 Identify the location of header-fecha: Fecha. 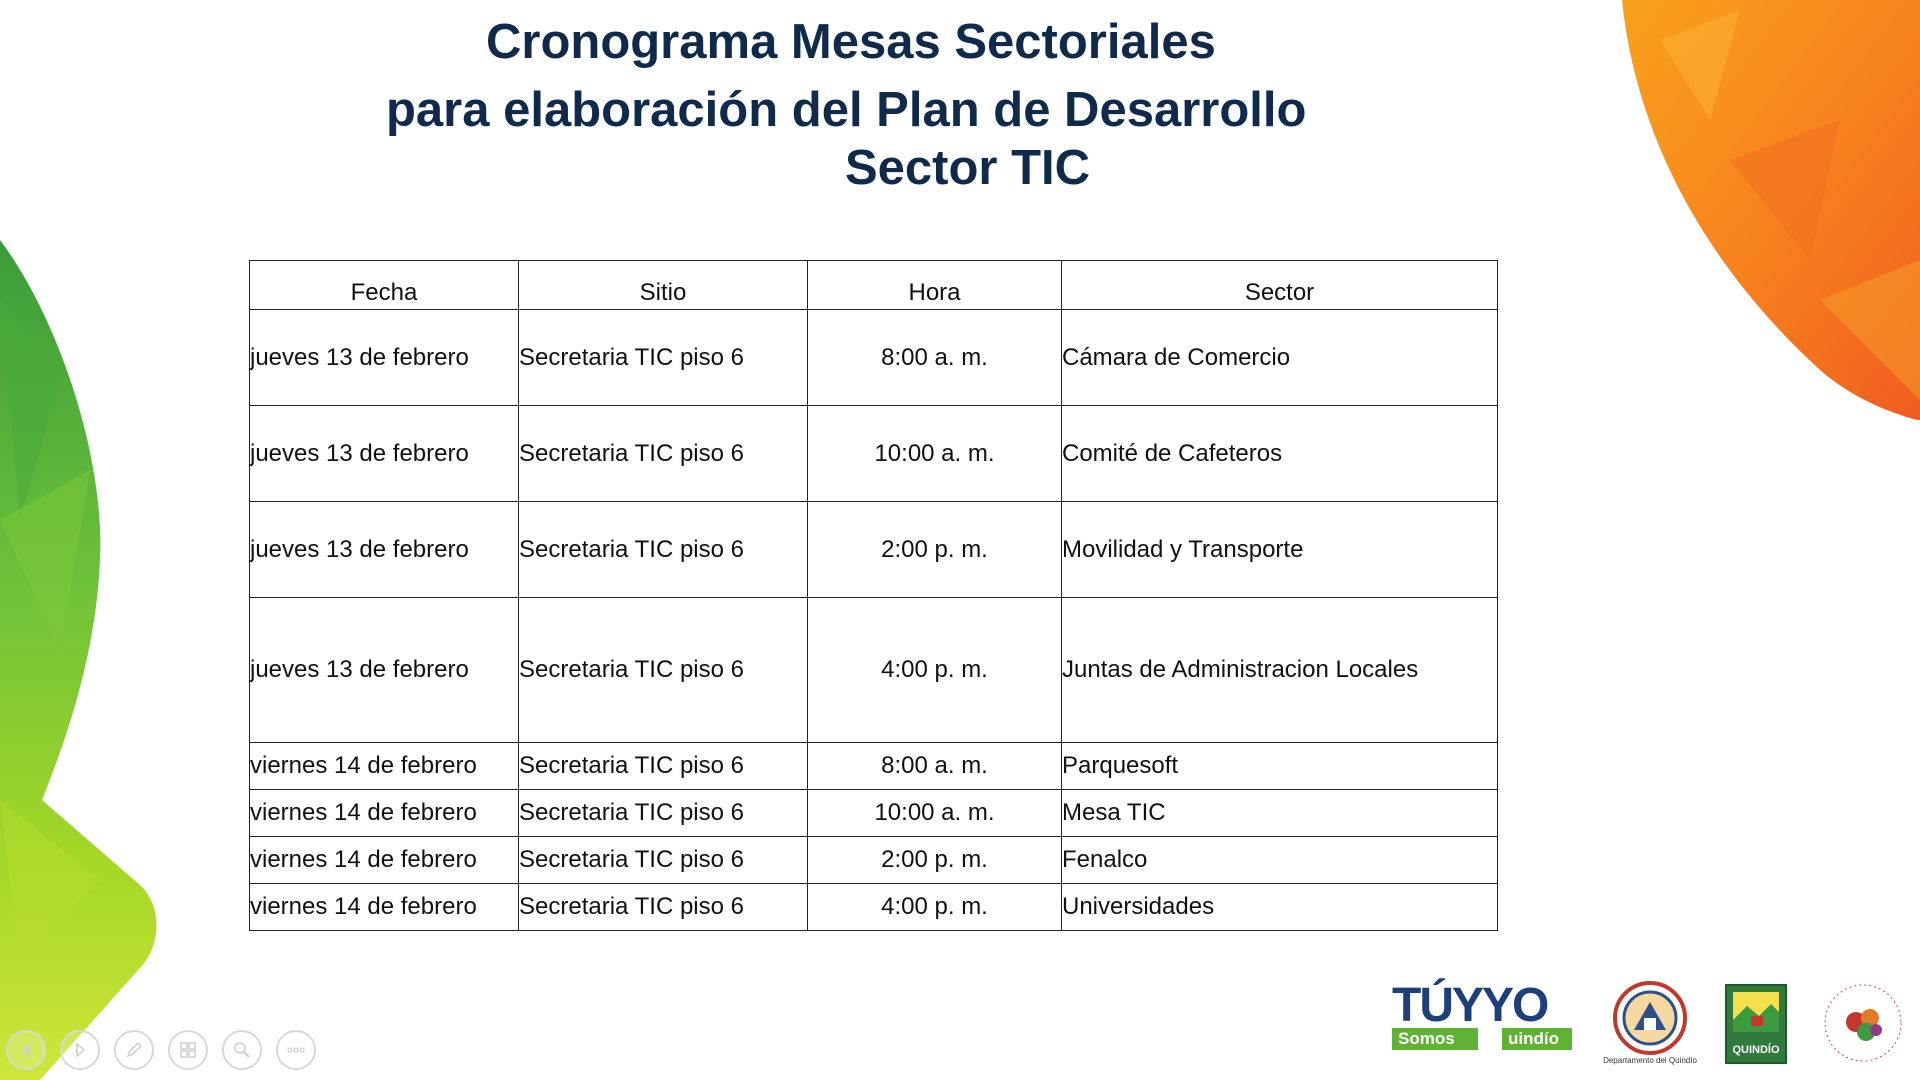
(384, 285).